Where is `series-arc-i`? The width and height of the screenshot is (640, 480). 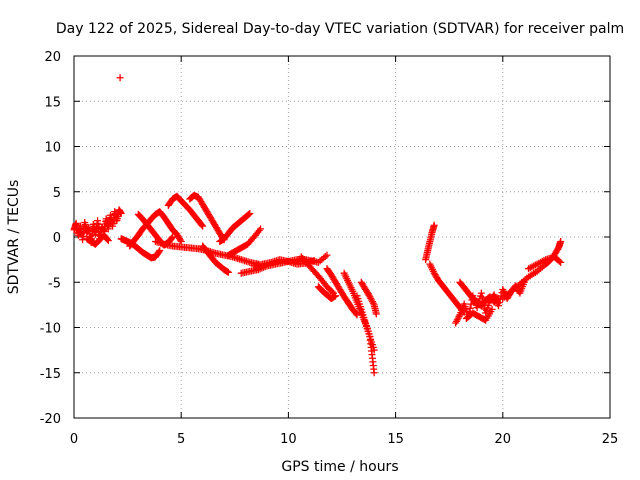
series-arc-i is located at coordinates (317, 275).